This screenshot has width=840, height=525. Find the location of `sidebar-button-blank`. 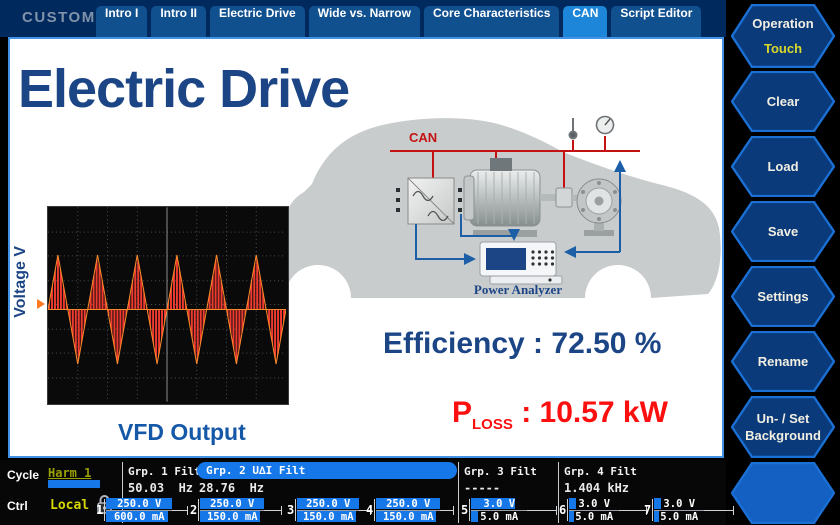

sidebar-button-blank is located at coordinates (783, 493).